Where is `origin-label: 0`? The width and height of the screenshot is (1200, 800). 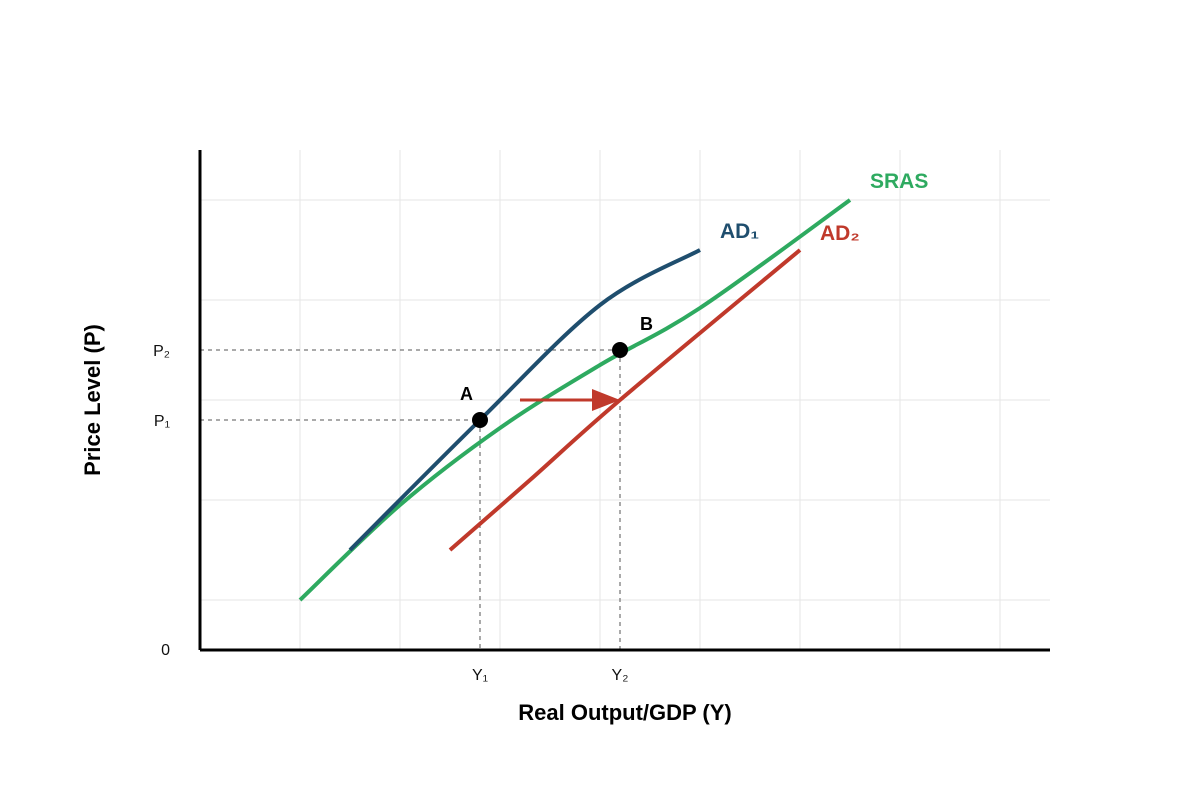 origin-label: 0 is located at coordinates (165, 650).